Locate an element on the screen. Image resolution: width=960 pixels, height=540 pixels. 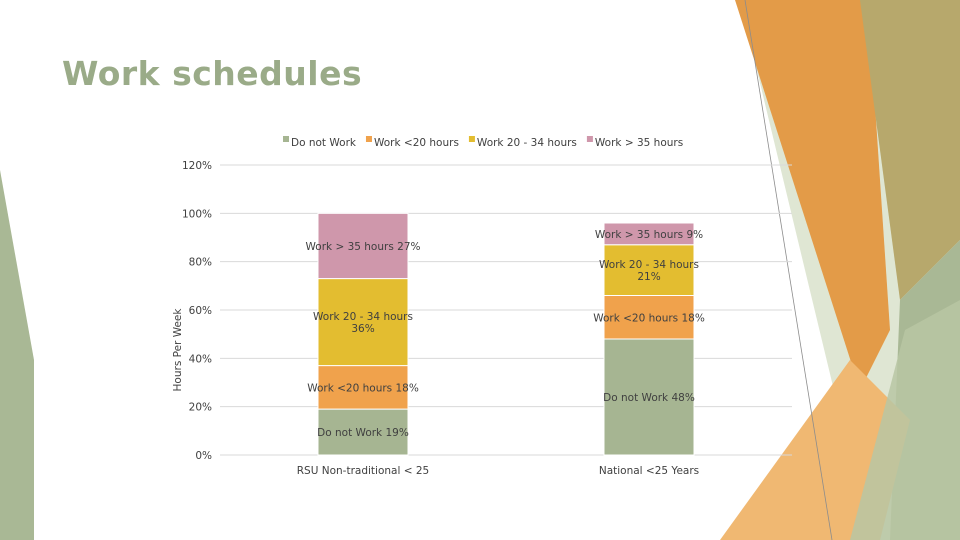
y-tick-label: 100% is located at coordinates (197, 214).